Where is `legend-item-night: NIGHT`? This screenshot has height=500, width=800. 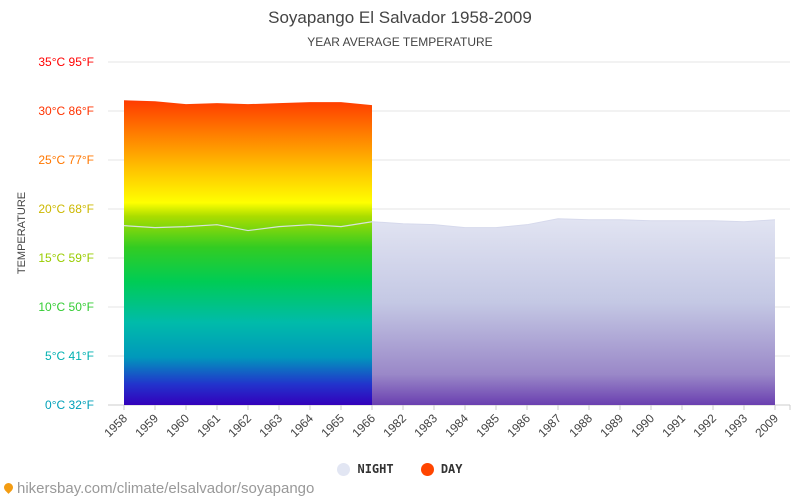
legend-item-night: NIGHT is located at coordinates (365, 469).